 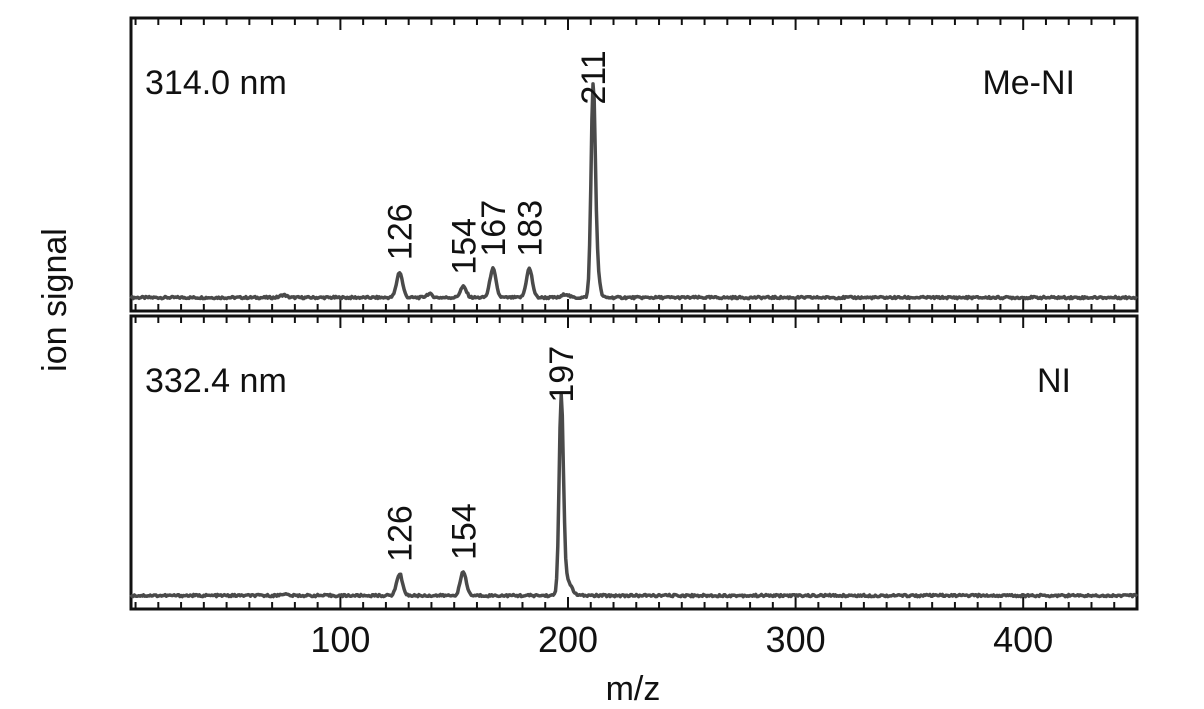 What do you see at coordinates (594, 77) in the screenshot?
I see `peak-label: 211` at bounding box center [594, 77].